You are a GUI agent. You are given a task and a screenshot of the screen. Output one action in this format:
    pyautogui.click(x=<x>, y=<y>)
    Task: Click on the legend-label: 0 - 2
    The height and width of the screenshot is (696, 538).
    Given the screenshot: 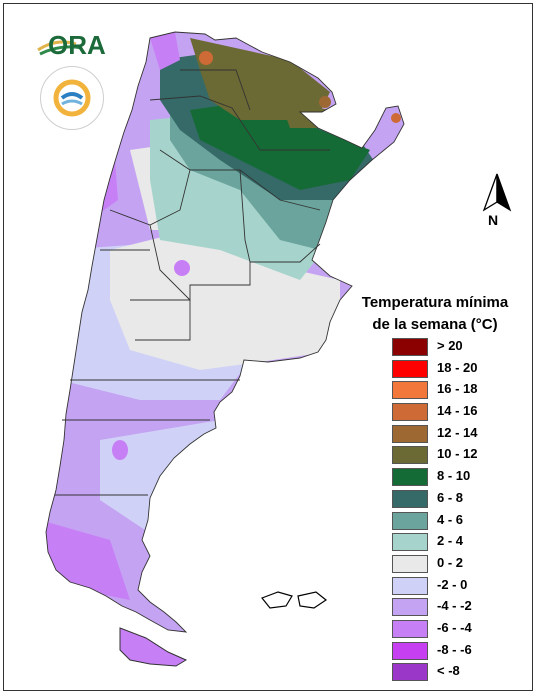 What is the action you would take?
    pyautogui.click(x=450, y=562)
    